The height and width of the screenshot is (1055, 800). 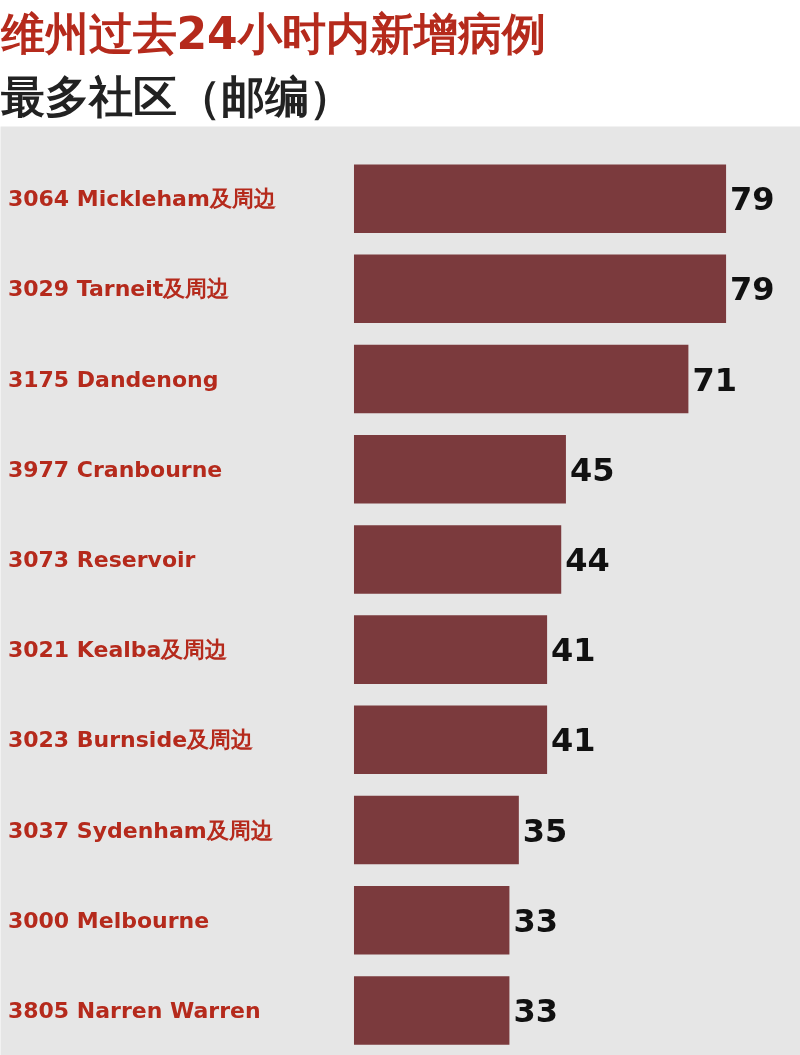 What do you see at coordinates (131, 740) in the screenshot?
I see `y-tick-label: 3023 Burnside及周边` at bounding box center [131, 740].